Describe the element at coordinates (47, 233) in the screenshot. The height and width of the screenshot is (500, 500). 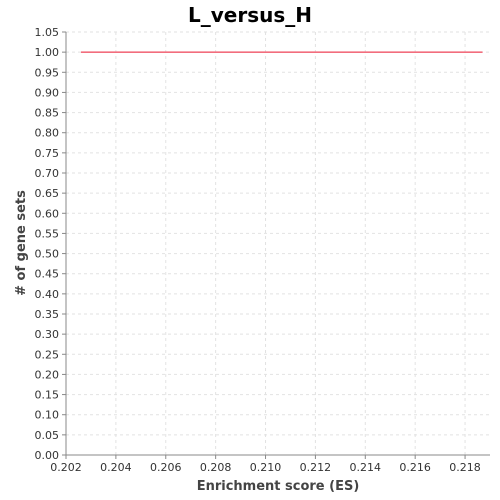
I see `y-tick-label: 0.55` at that location.